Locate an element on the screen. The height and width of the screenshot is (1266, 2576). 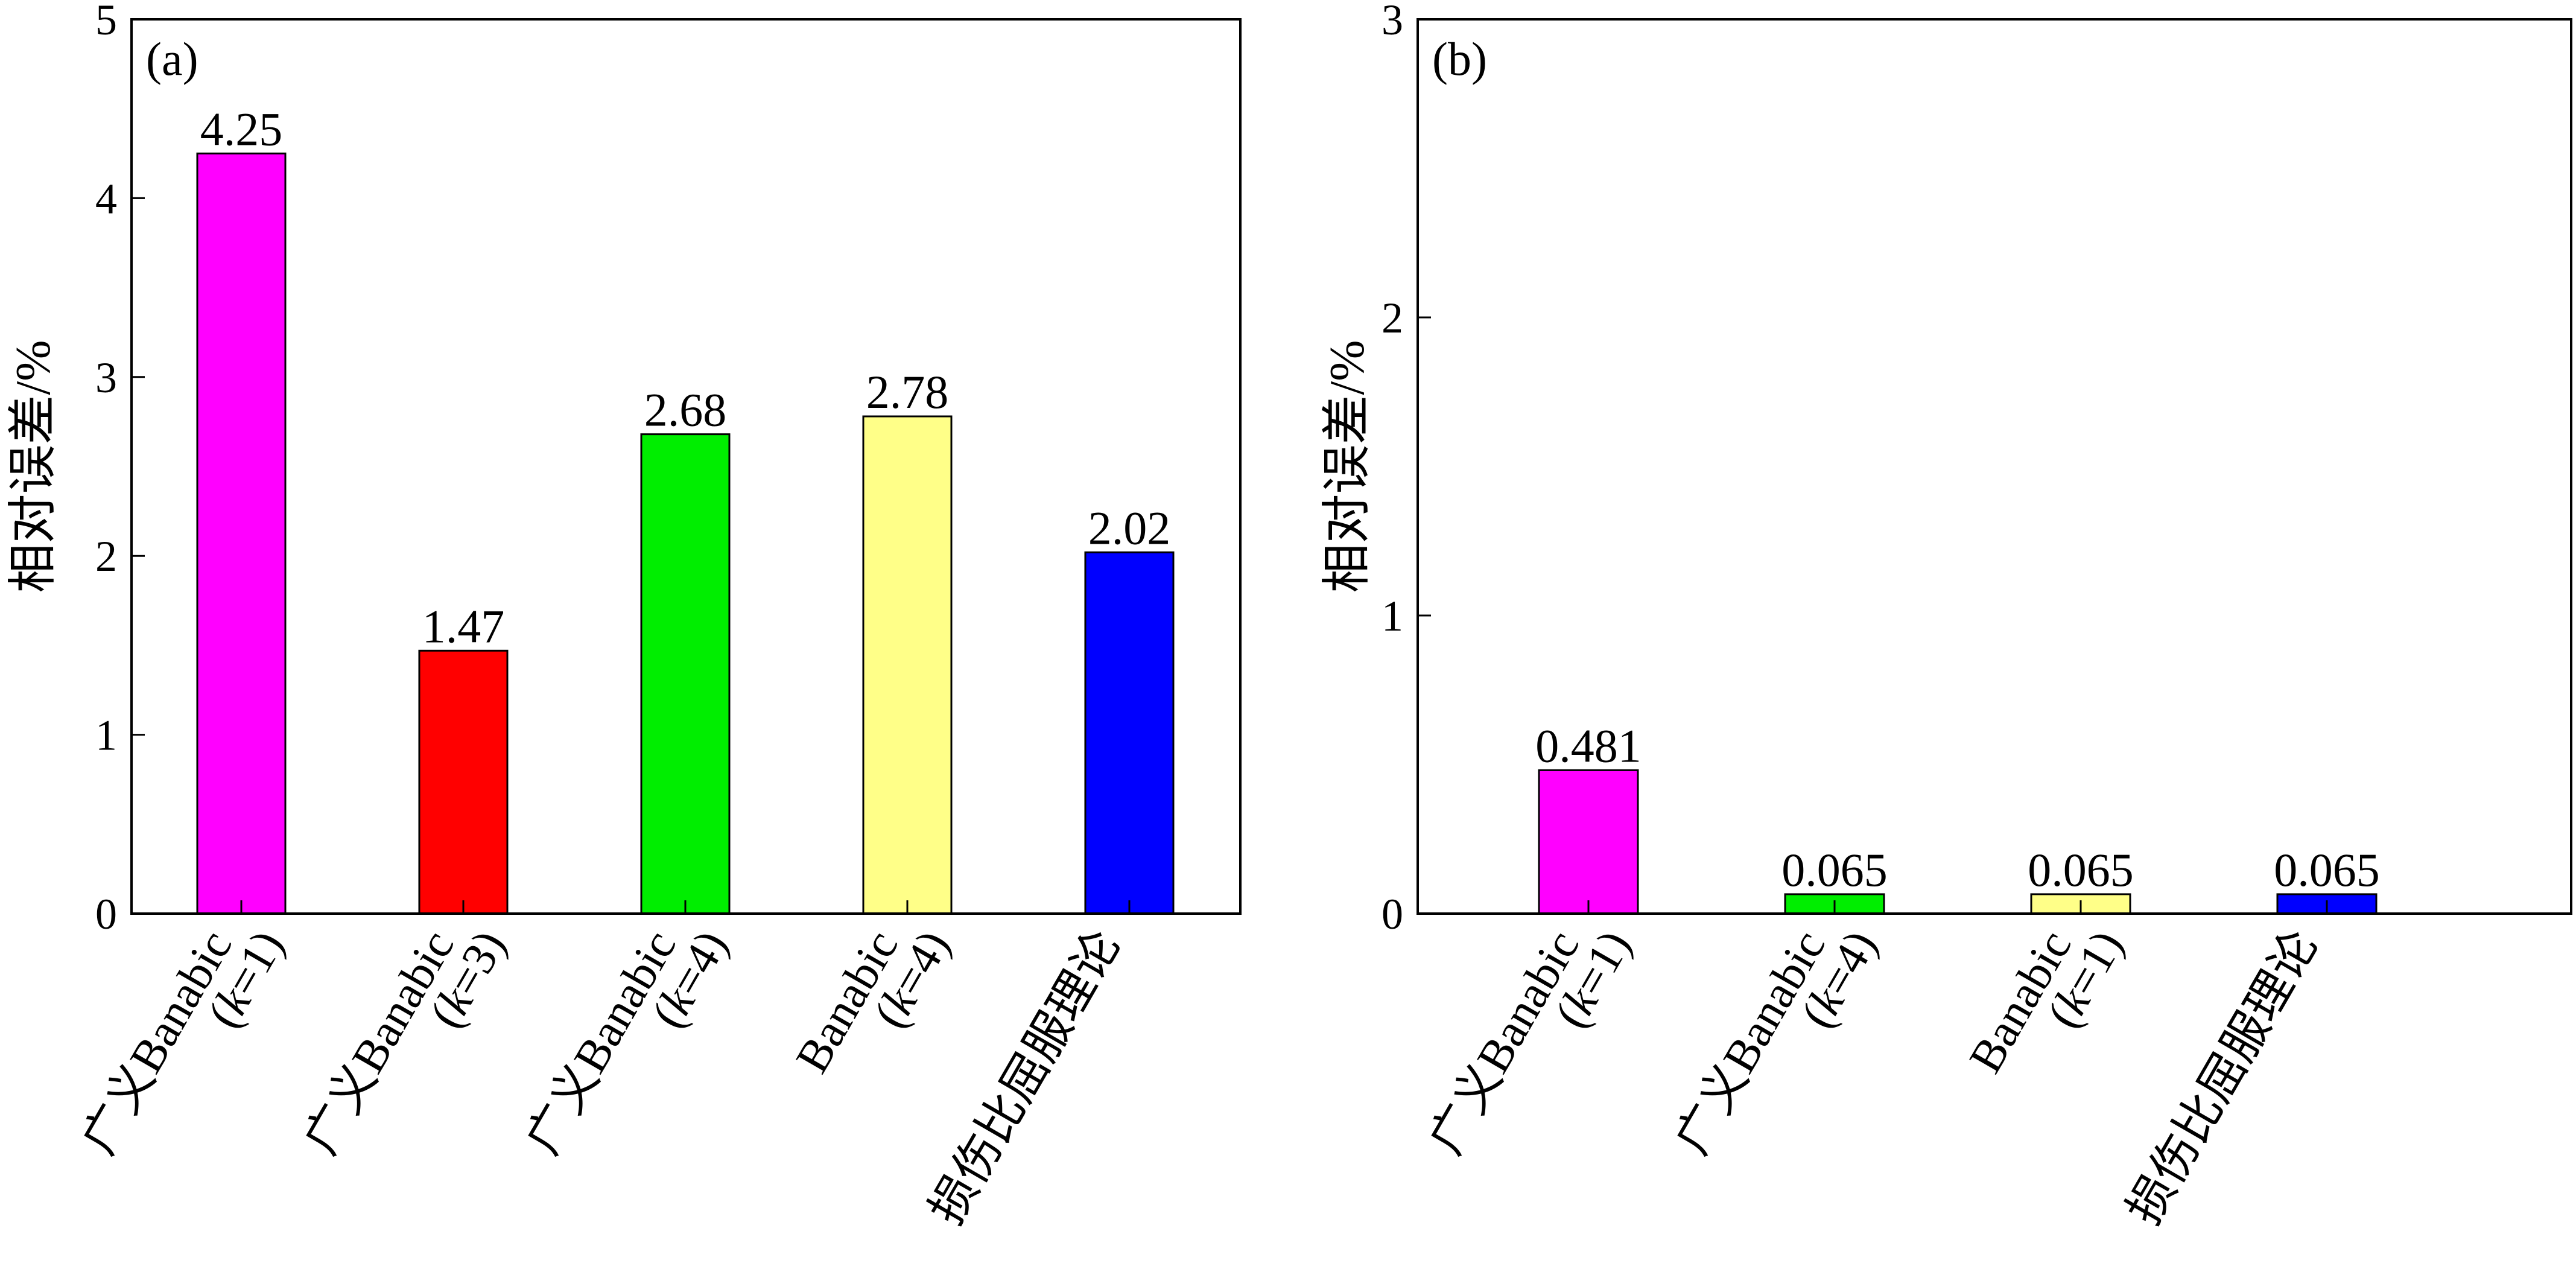
y-tick-label-5: 5 is located at coordinates (106, 22).